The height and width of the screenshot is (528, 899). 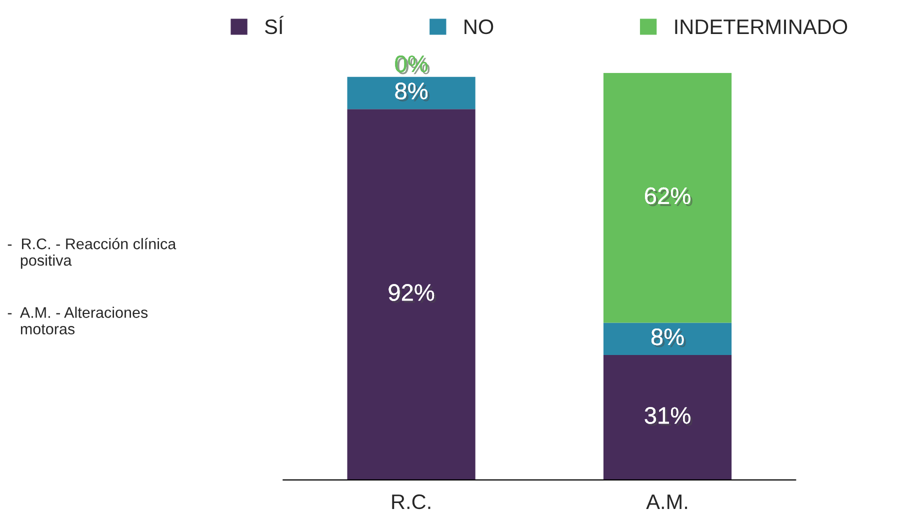 I want to click on text: - A.M. - Alteraciones motoras, so click(x=78, y=320).